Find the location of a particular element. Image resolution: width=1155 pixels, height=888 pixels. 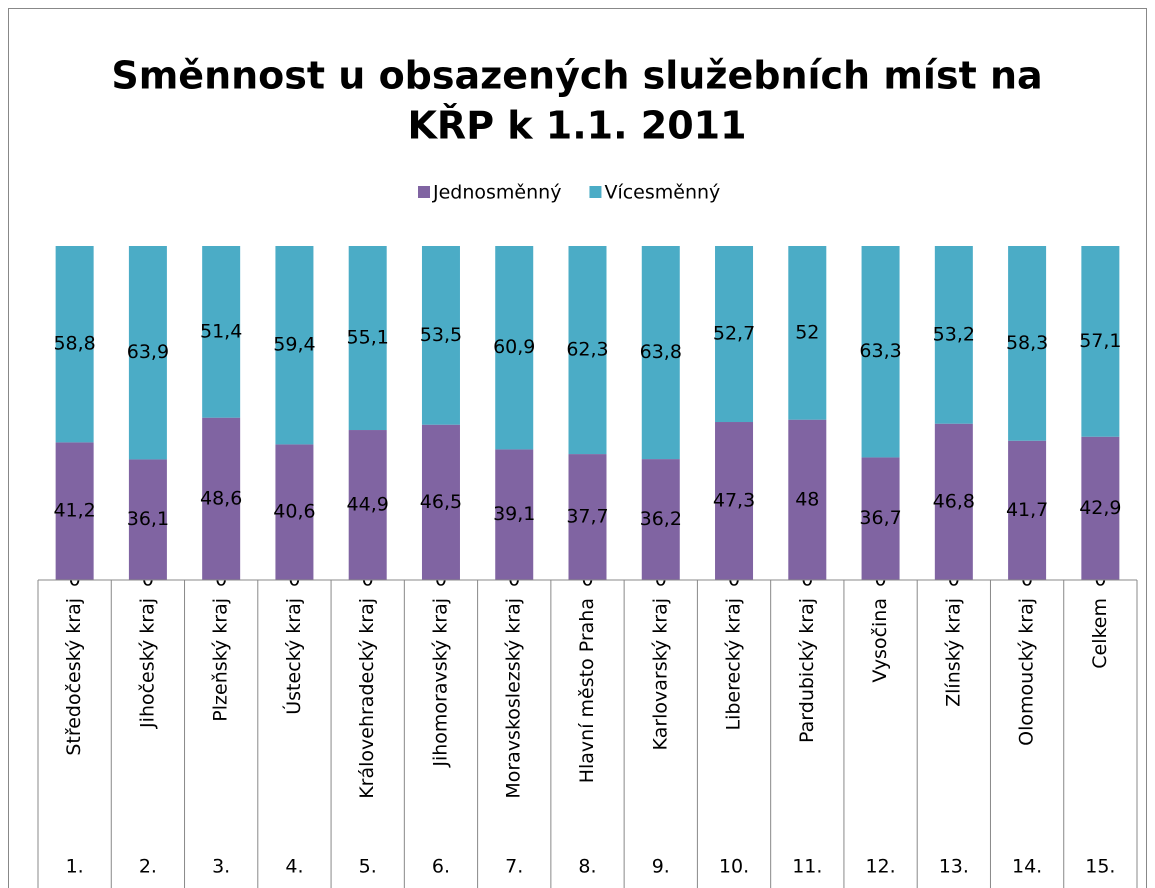

data-label: 46,8 is located at coordinates (954, 501).